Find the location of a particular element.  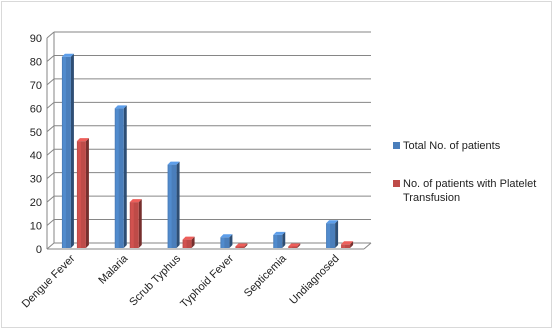

x-tick-label: Dengue Fever is located at coordinates (49, 281).